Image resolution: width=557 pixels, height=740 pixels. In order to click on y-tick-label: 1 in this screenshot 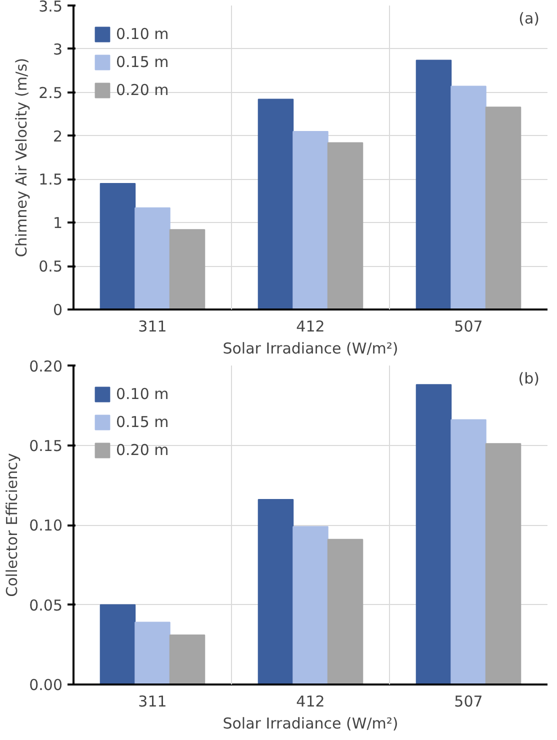, I will do `click(57, 223)`.